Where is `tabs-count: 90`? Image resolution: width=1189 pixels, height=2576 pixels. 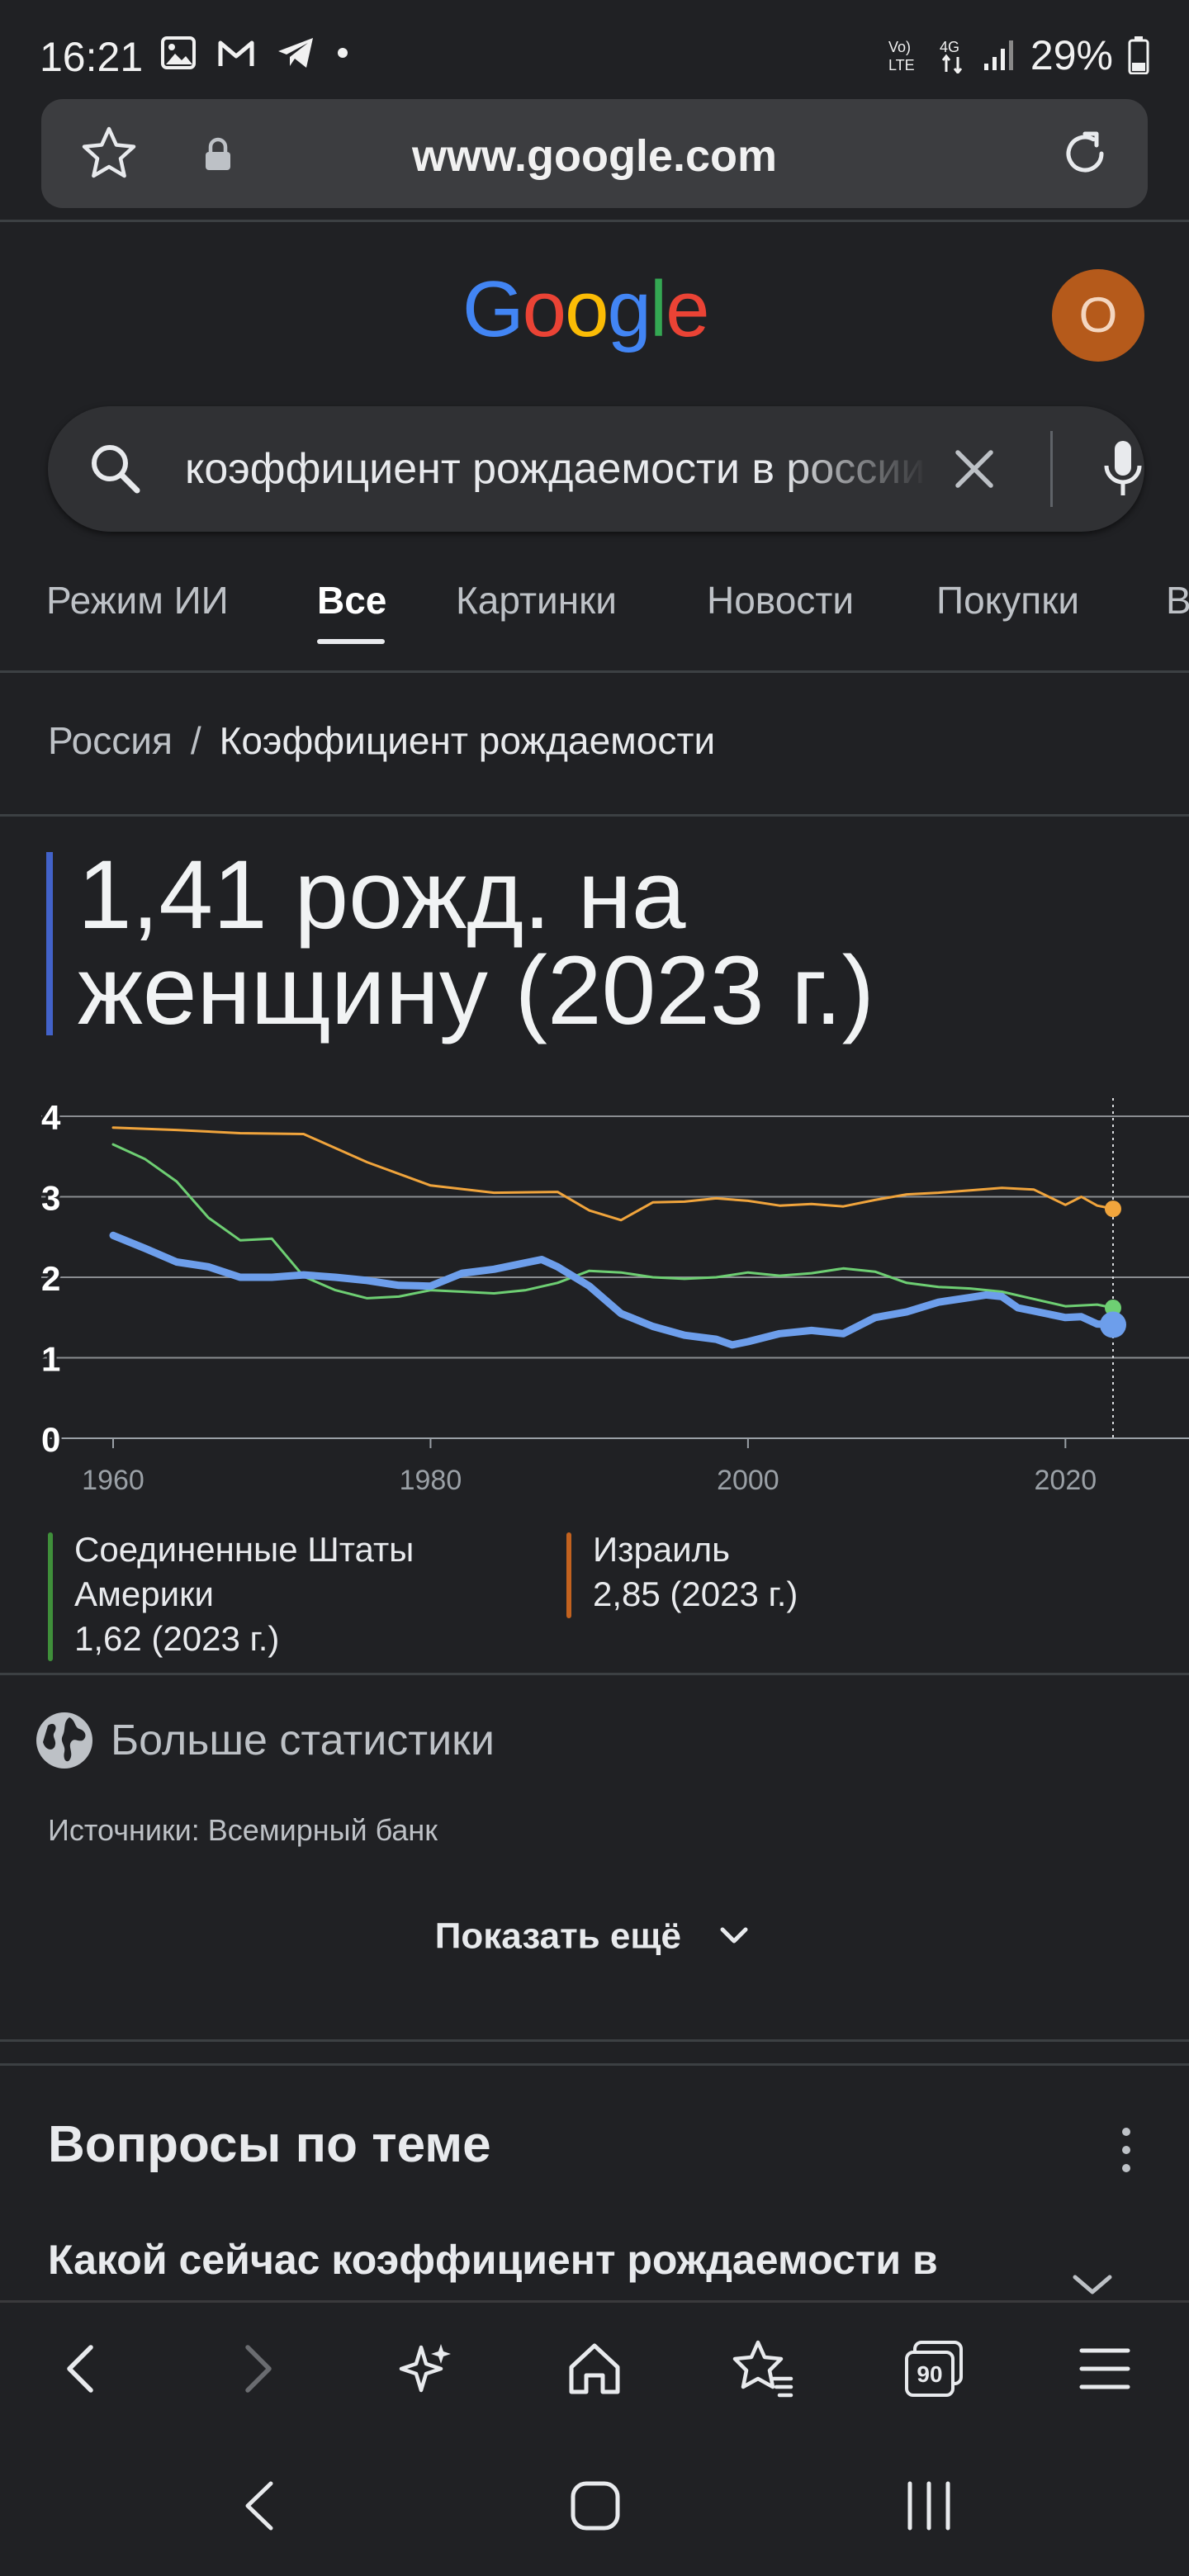 tabs-count: 90 is located at coordinates (929, 2374).